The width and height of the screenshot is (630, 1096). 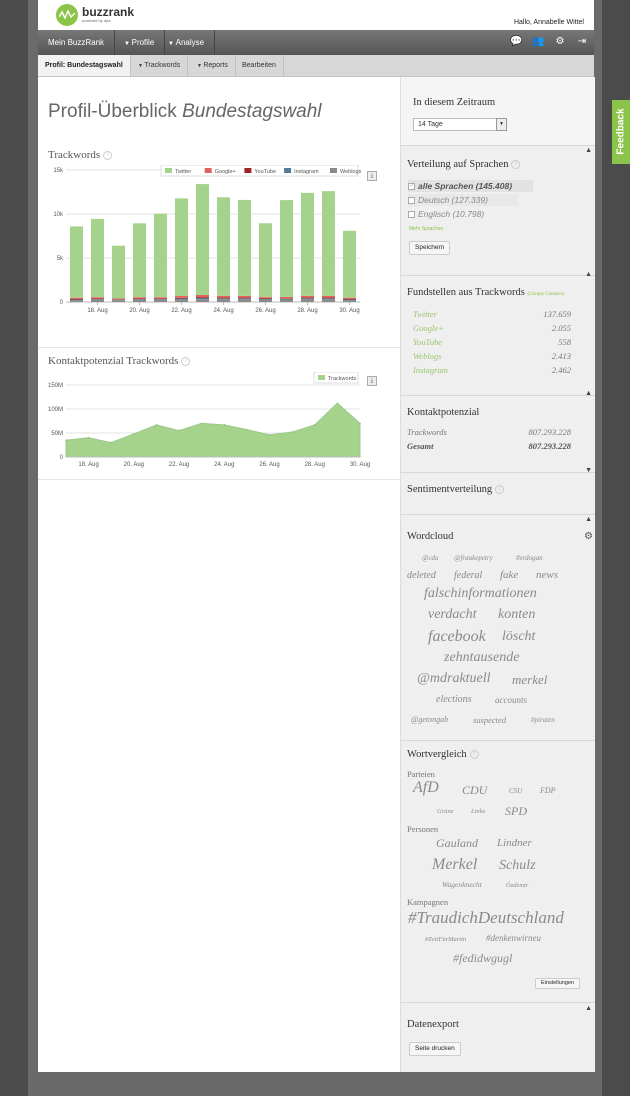 I want to click on cloud-word: zehntausende, so click(x=482, y=657).